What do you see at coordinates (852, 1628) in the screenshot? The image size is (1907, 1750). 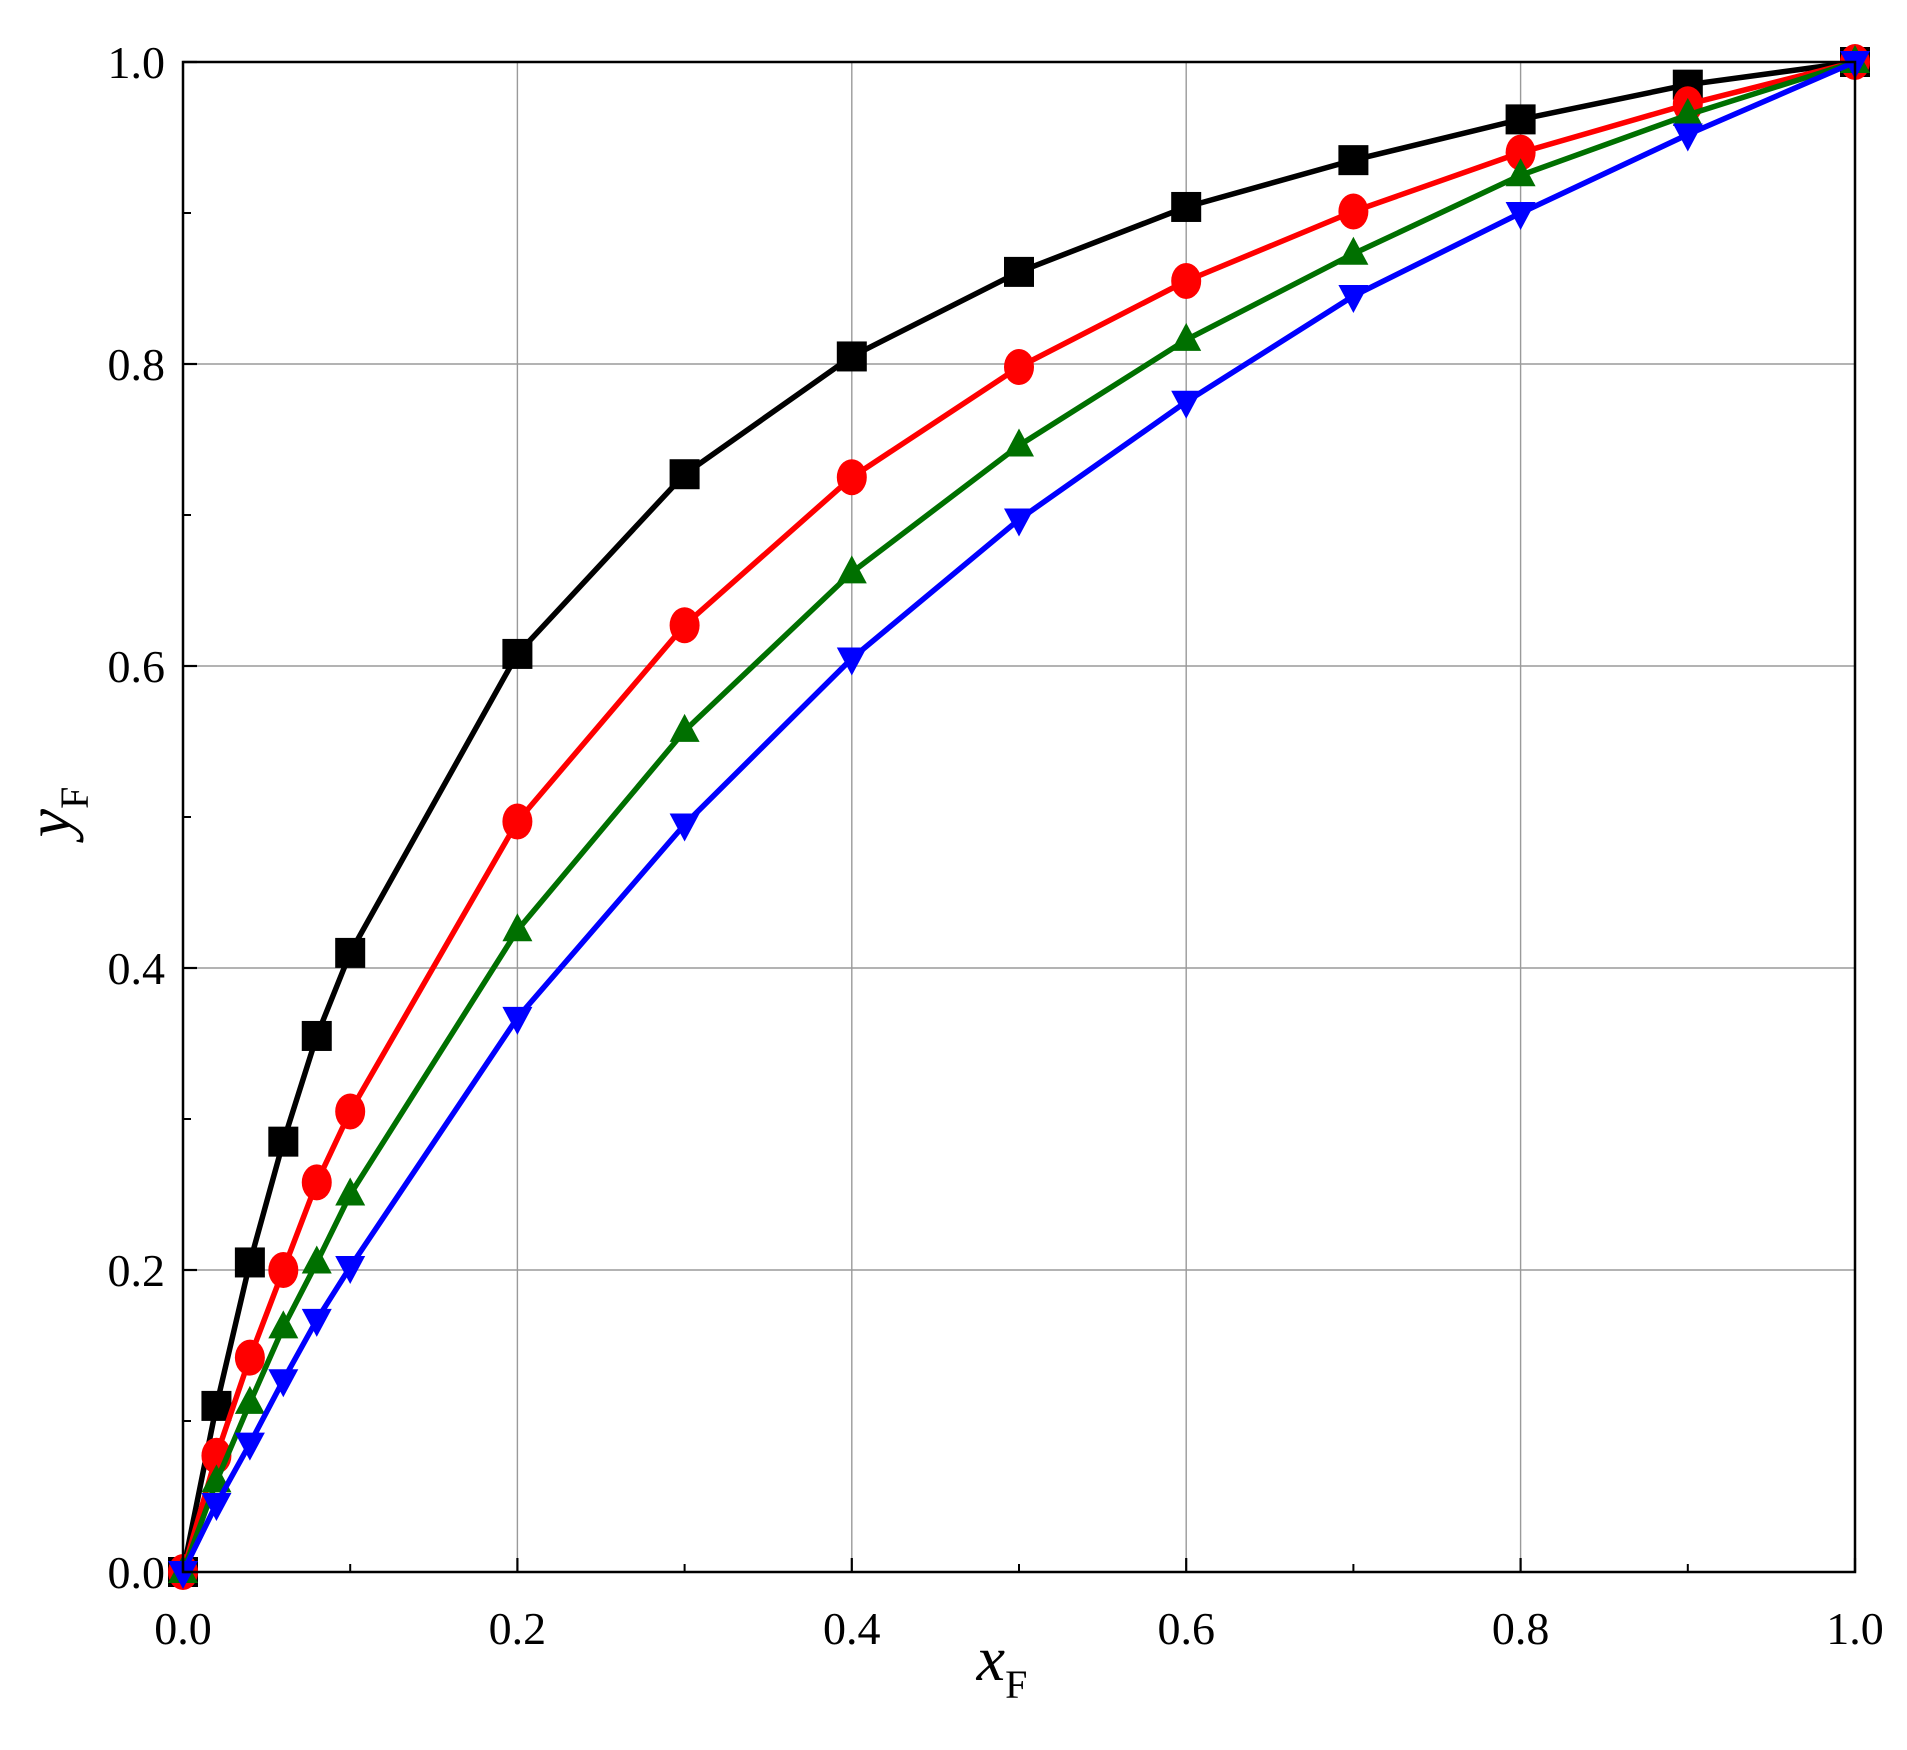 I see `x-tick-label: 0.4` at bounding box center [852, 1628].